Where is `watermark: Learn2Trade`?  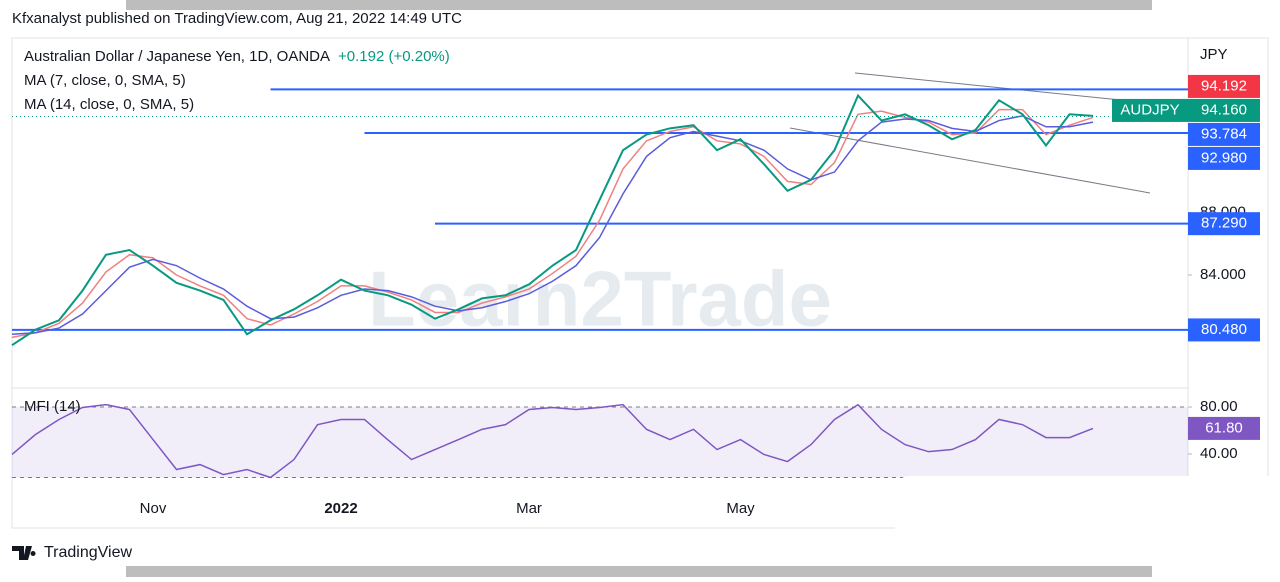
watermark: Learn2Trade is located at coordinates (600, 299).